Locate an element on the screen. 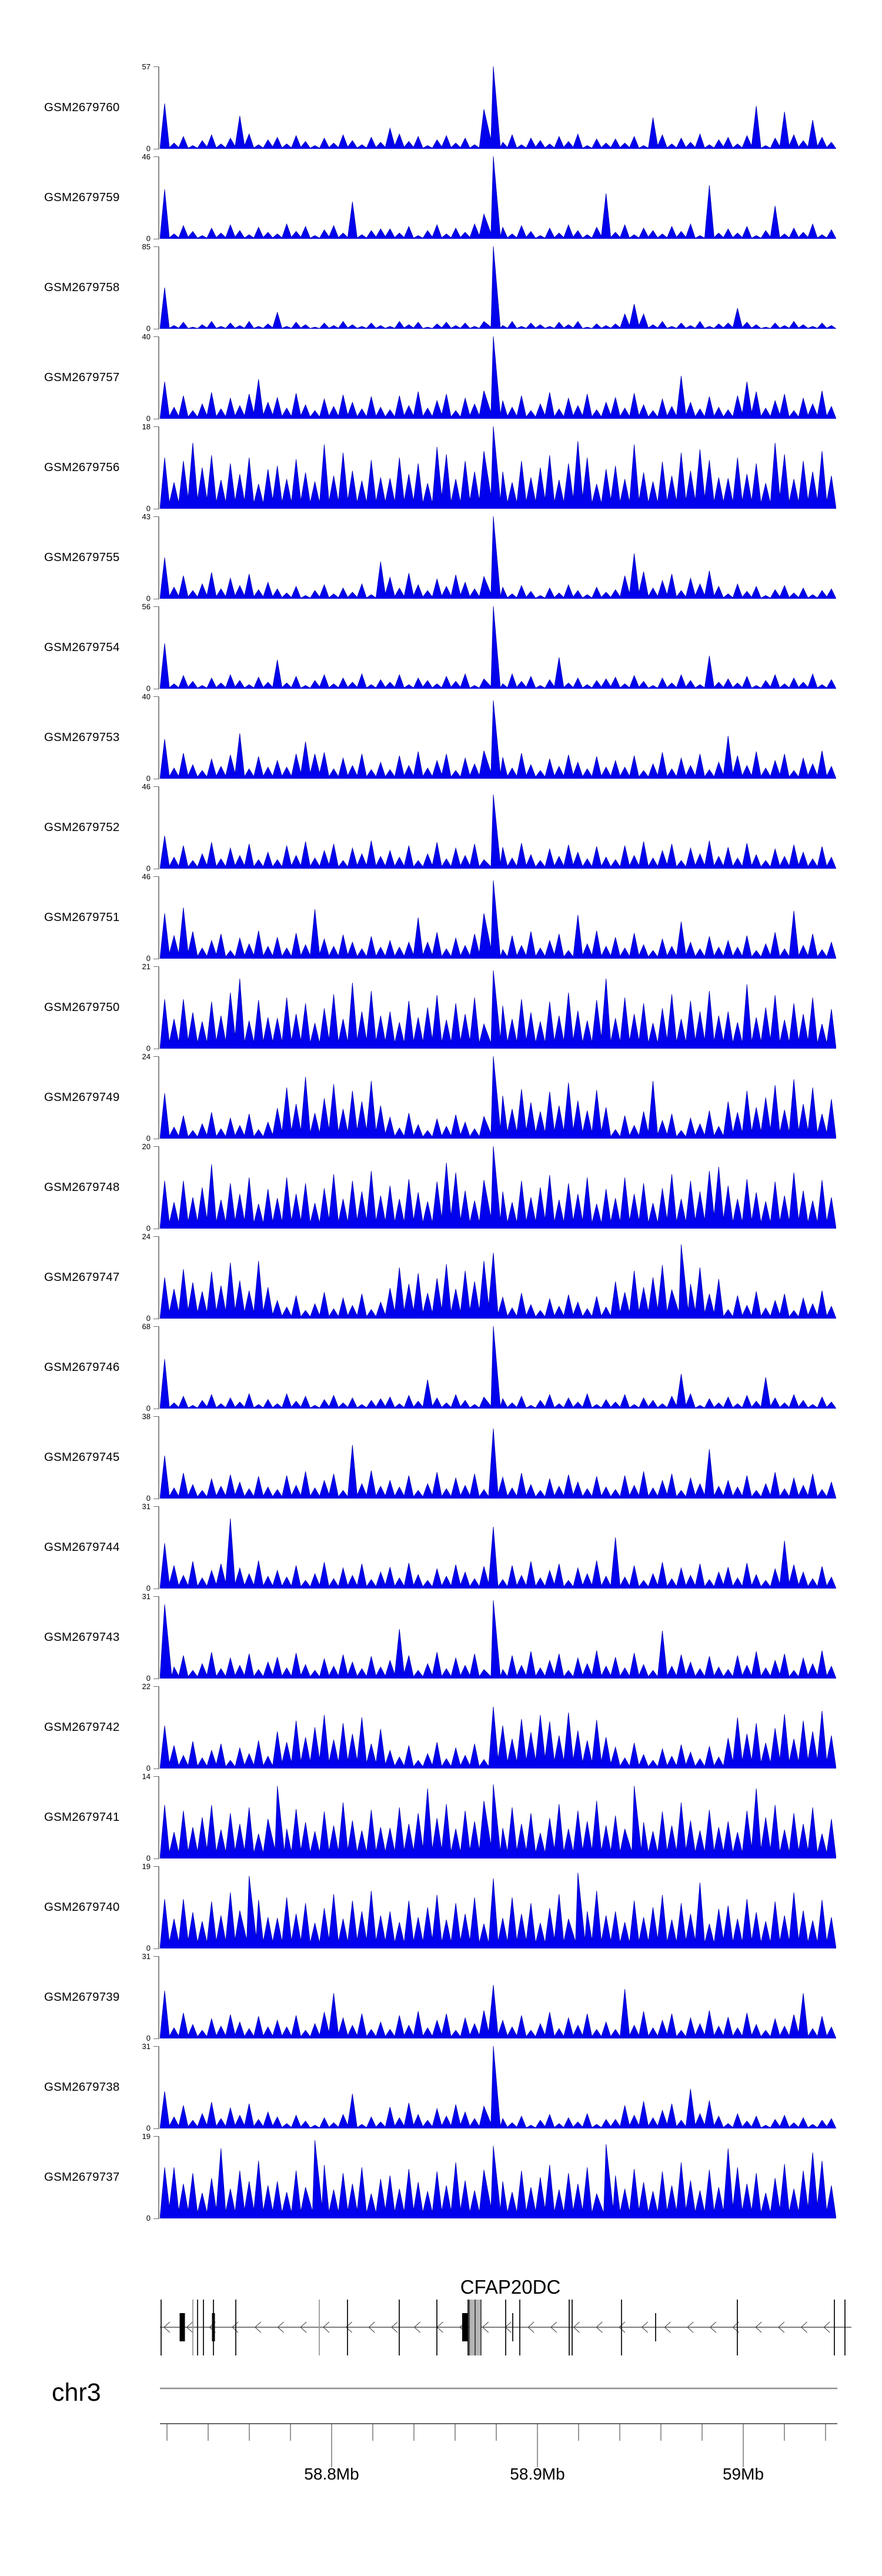  track-ymax-label: 57 is located at coordinates (146, 66).